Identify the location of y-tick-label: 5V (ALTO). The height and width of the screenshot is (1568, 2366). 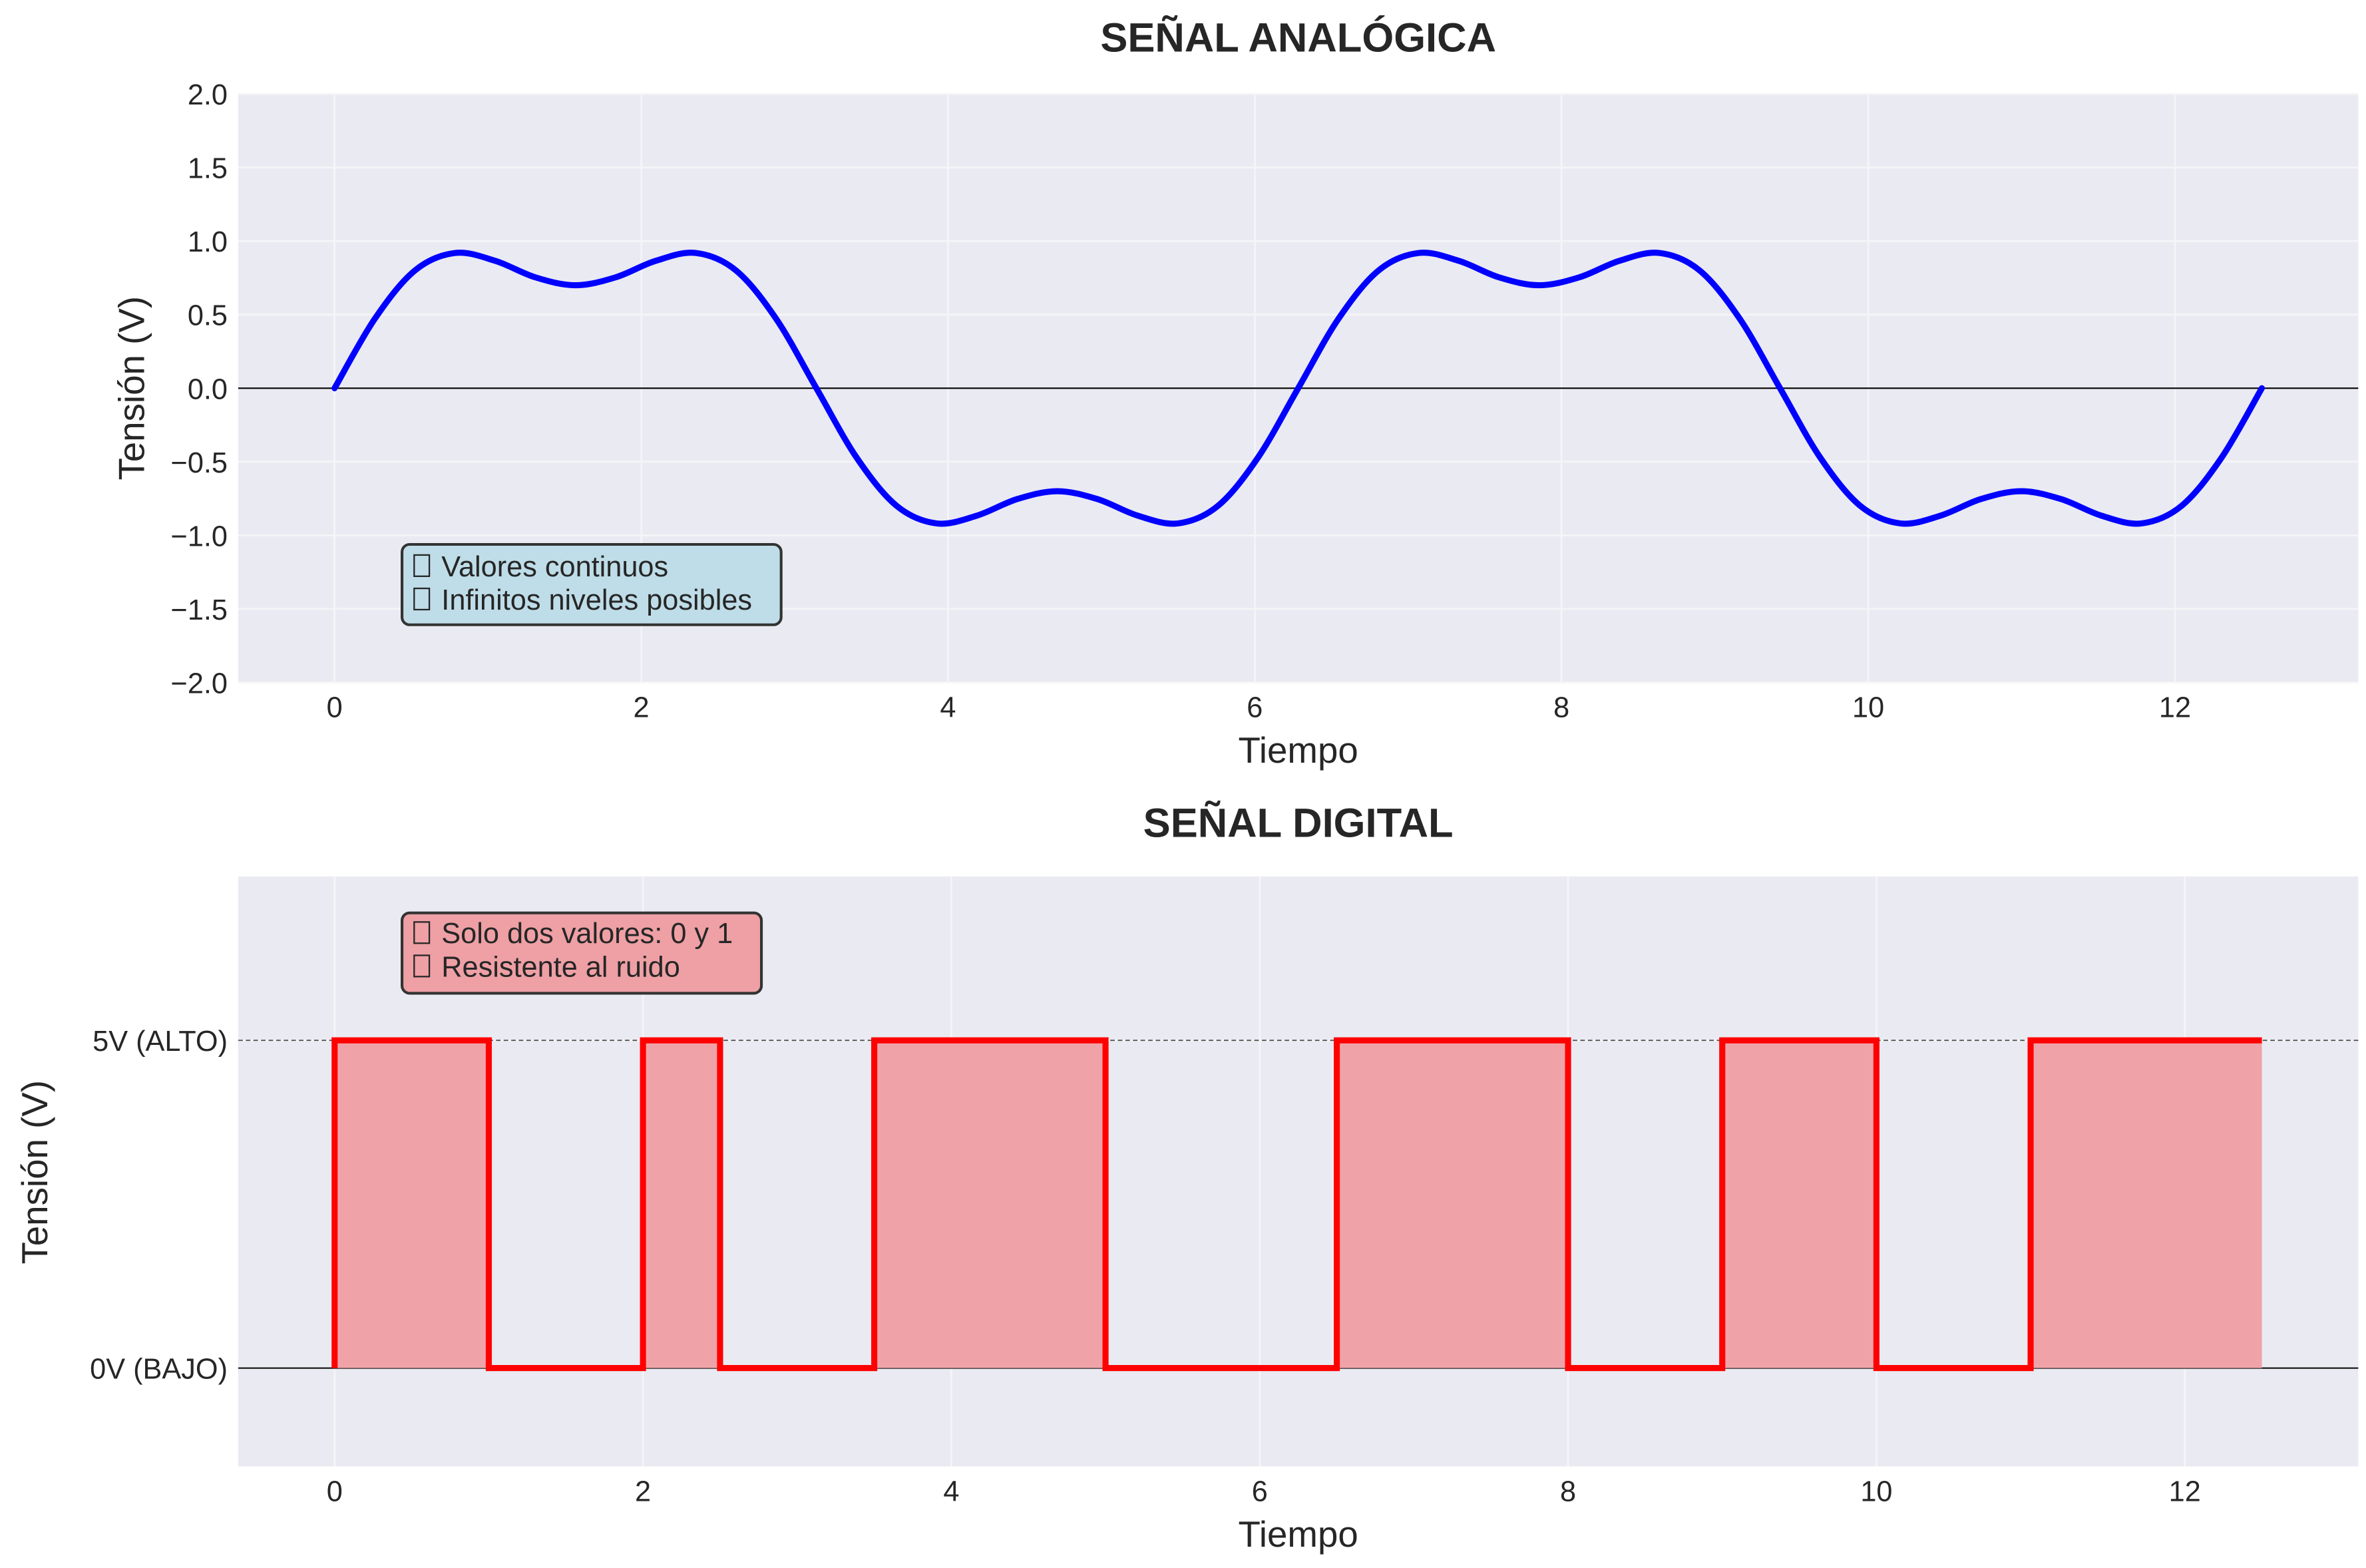
(160, 1042).